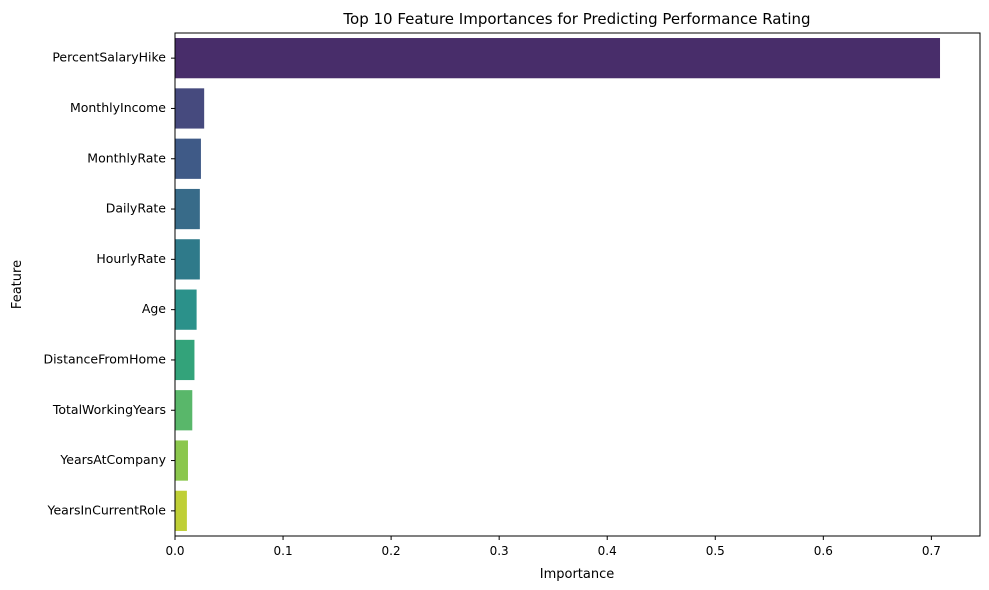  I want to click on x-axis-label: Importance, so click(577, 574).